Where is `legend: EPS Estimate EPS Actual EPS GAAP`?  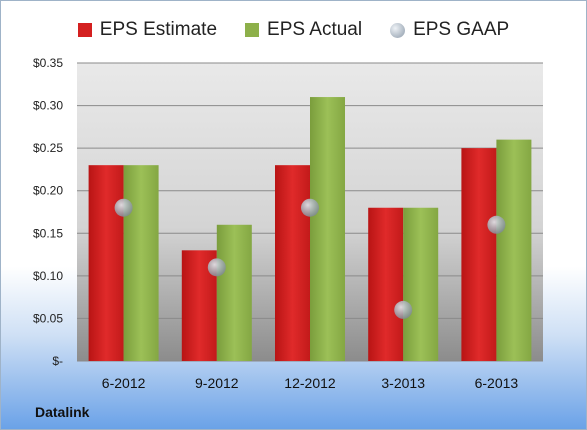 legend: EPS Estimate EPS Actual EPS GAAP is located at coordinates (293, 30).